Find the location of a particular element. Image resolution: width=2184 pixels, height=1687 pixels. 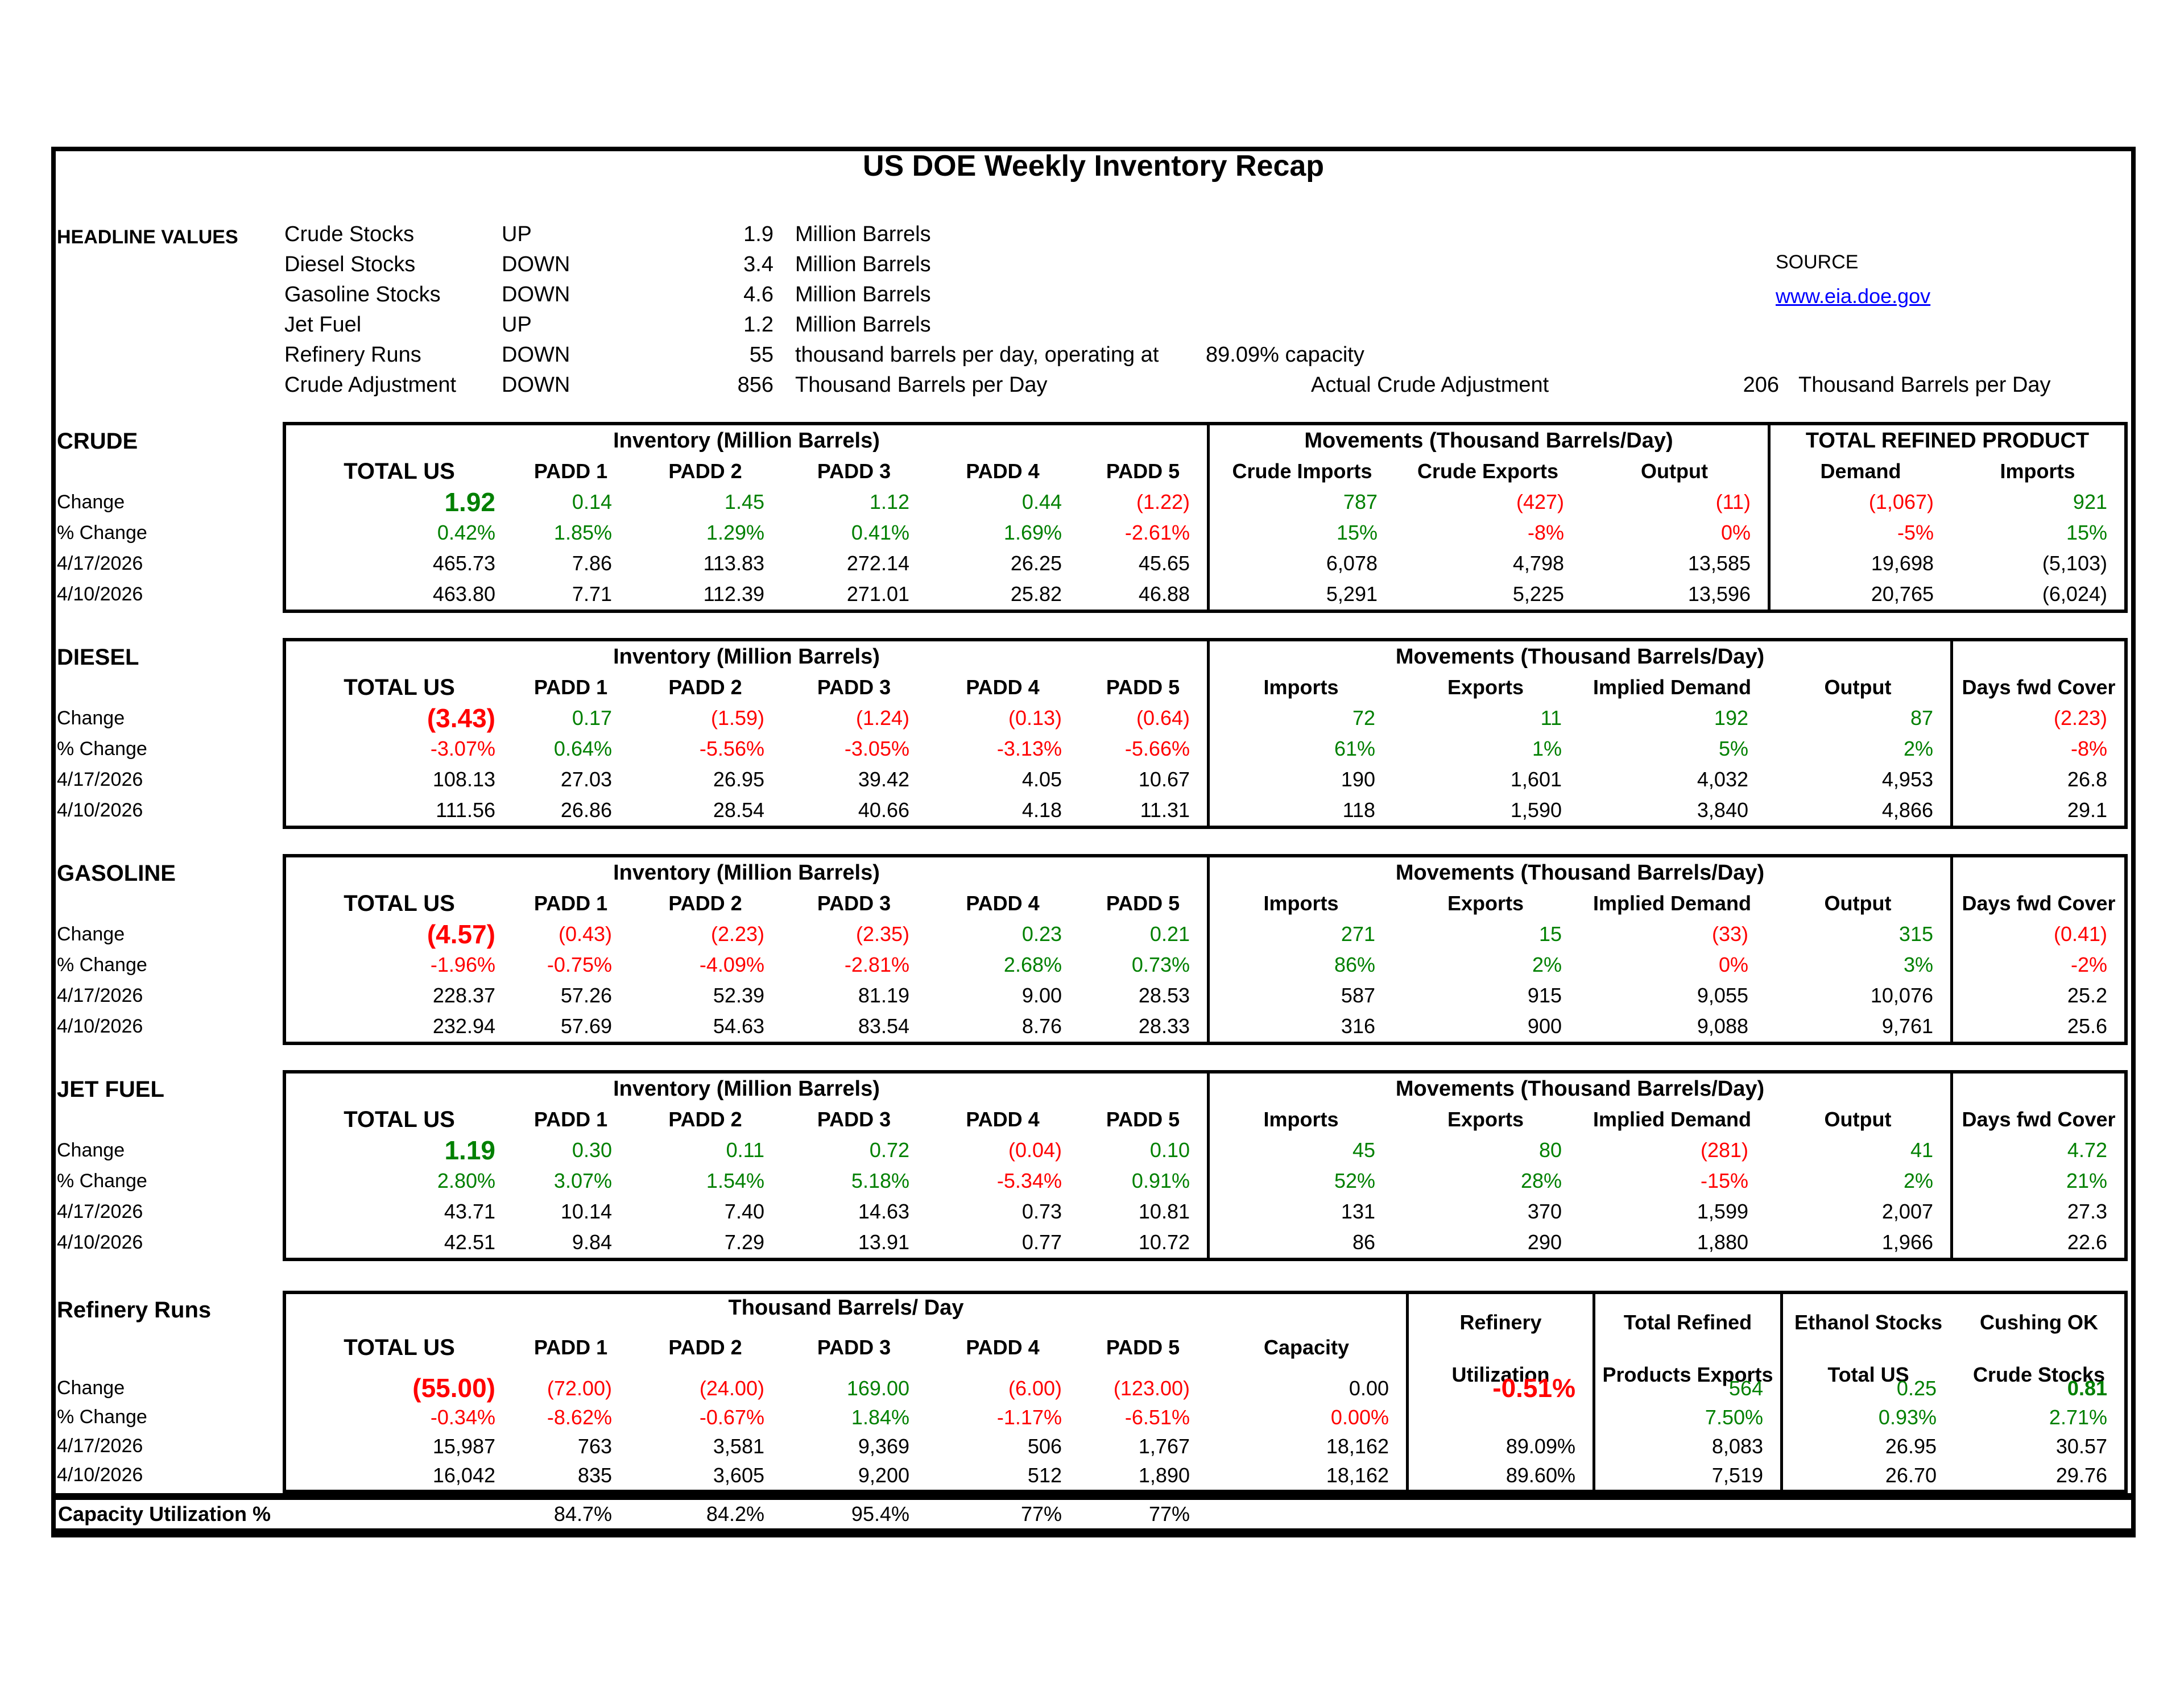

cell: 0.10 is located at coordinates (1169, 1150).